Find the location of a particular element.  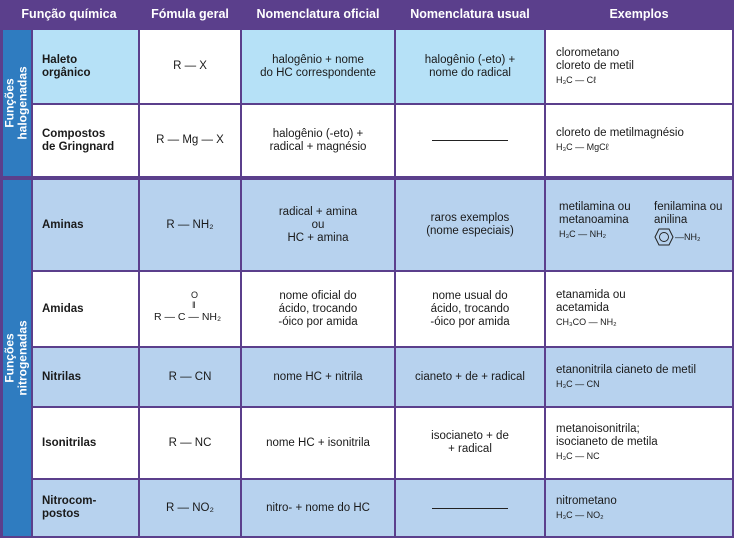

row-name-line: postos is located at coordinates (61, 514).